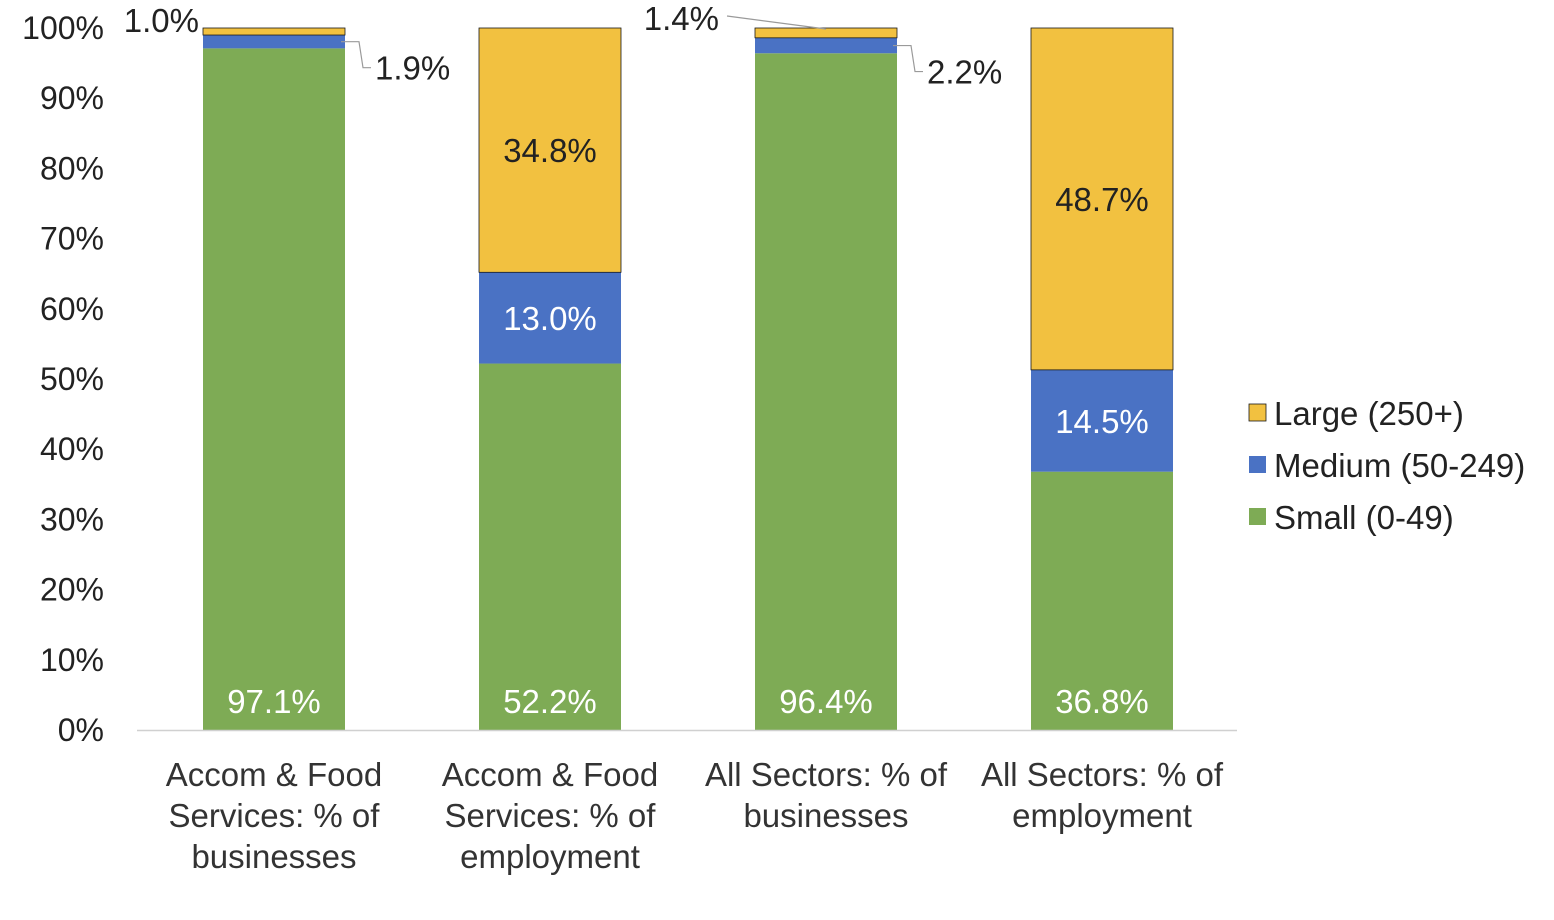 The width and height of the screenshot is (1554, 920). I want to click on data-label-large: 48.7%, so click(1102, 199).